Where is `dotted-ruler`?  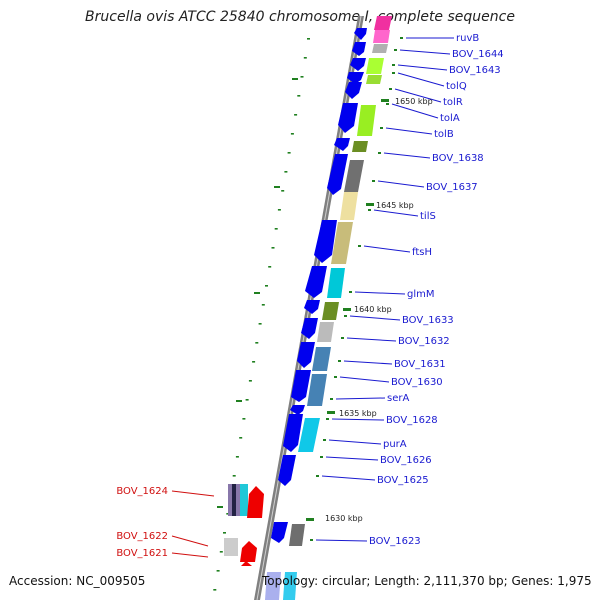
dotted-ruler is located at coordinates (261, 314).